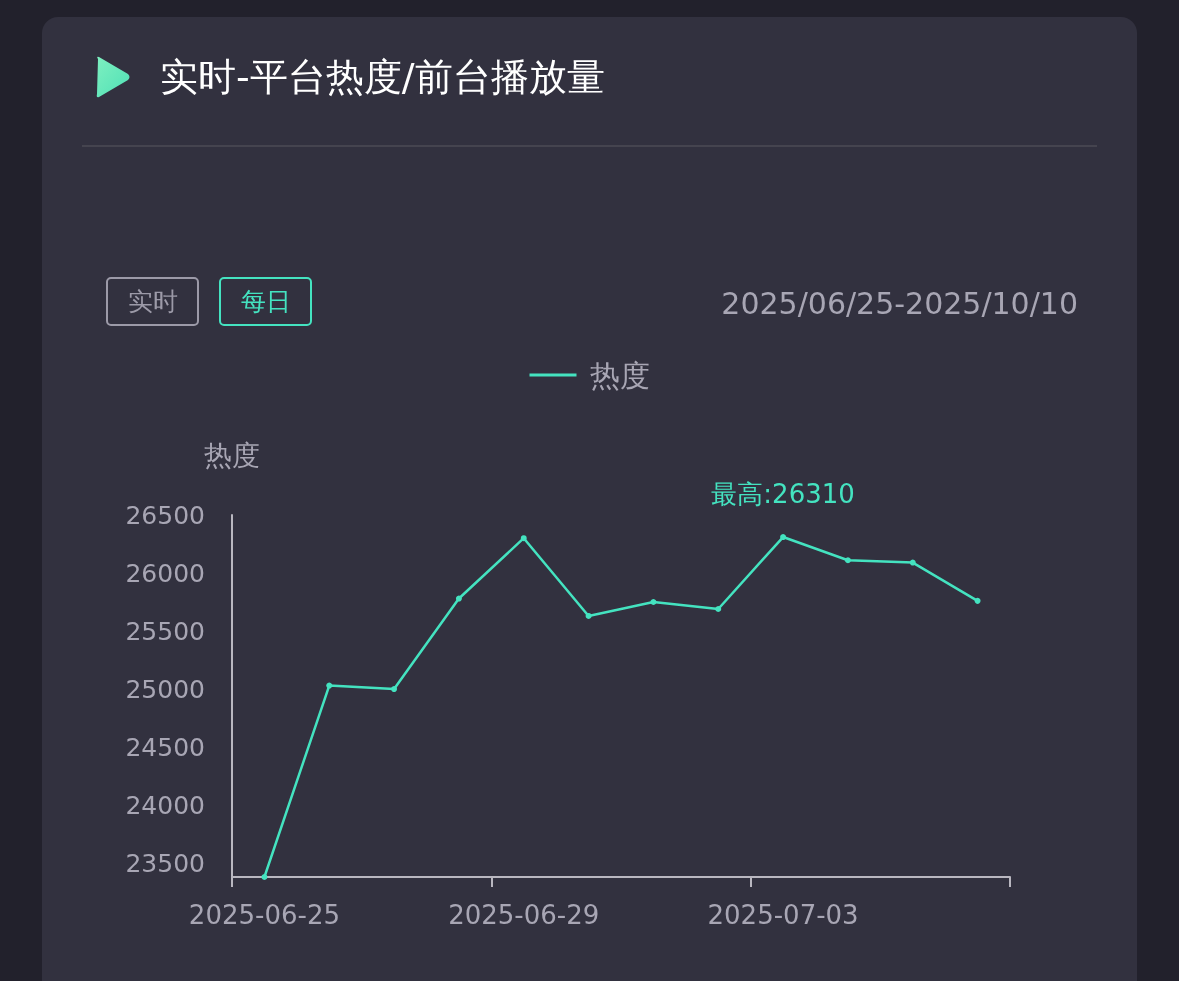 Image resolution: width=1179 pixels, height=981 pixels. What do you see at coordinates (165, 805) in the screenshot?
I see `y-tick-label: 24000` at bounding box center [165, 805].